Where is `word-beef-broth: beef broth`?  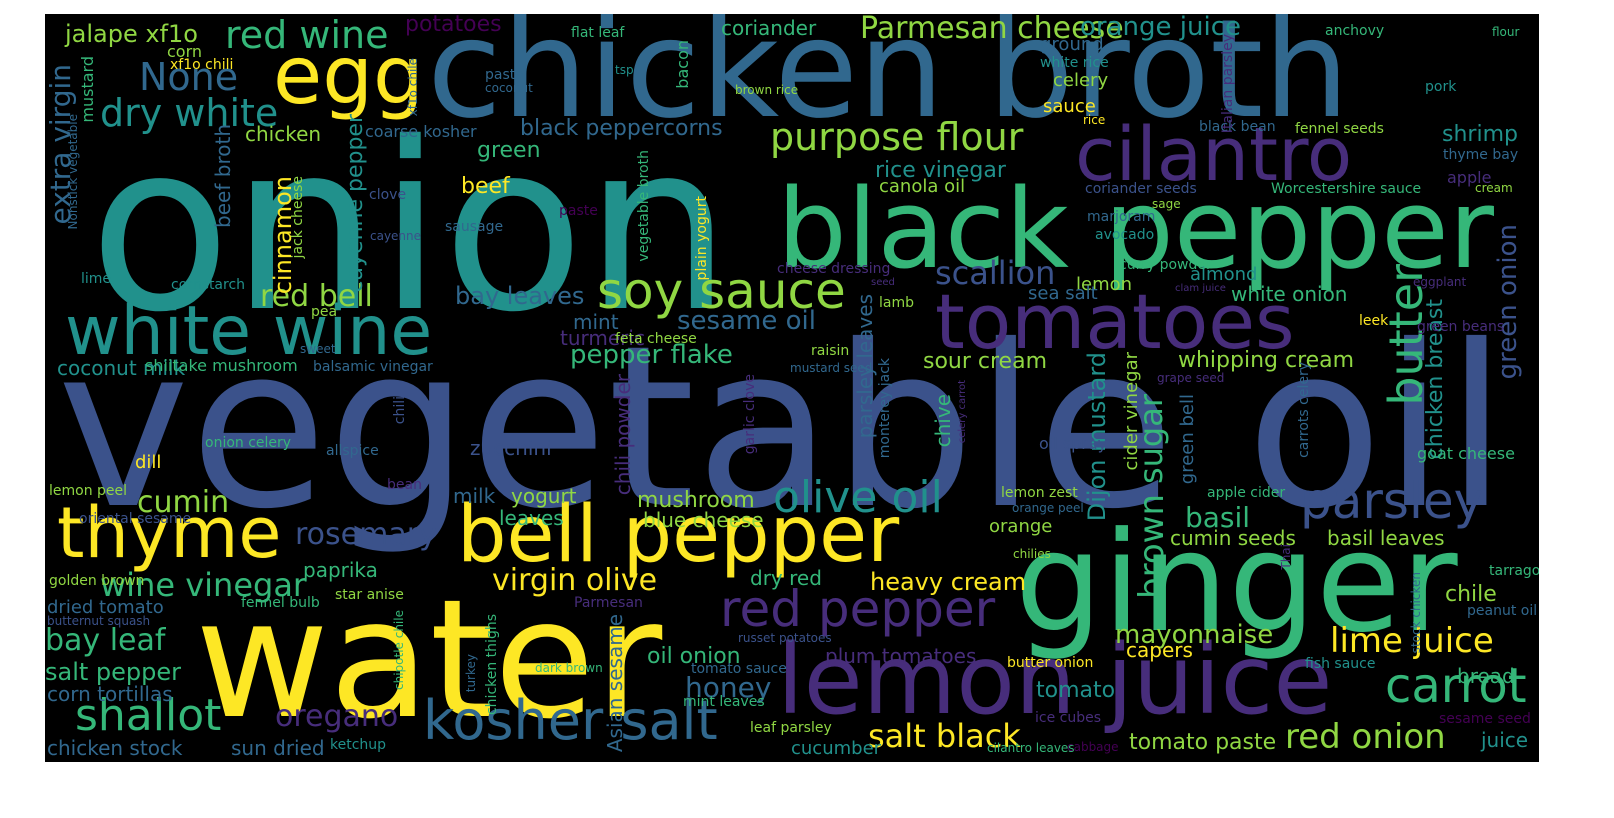
word-beef-broth: beef broth is located at coordinates (223, 176).